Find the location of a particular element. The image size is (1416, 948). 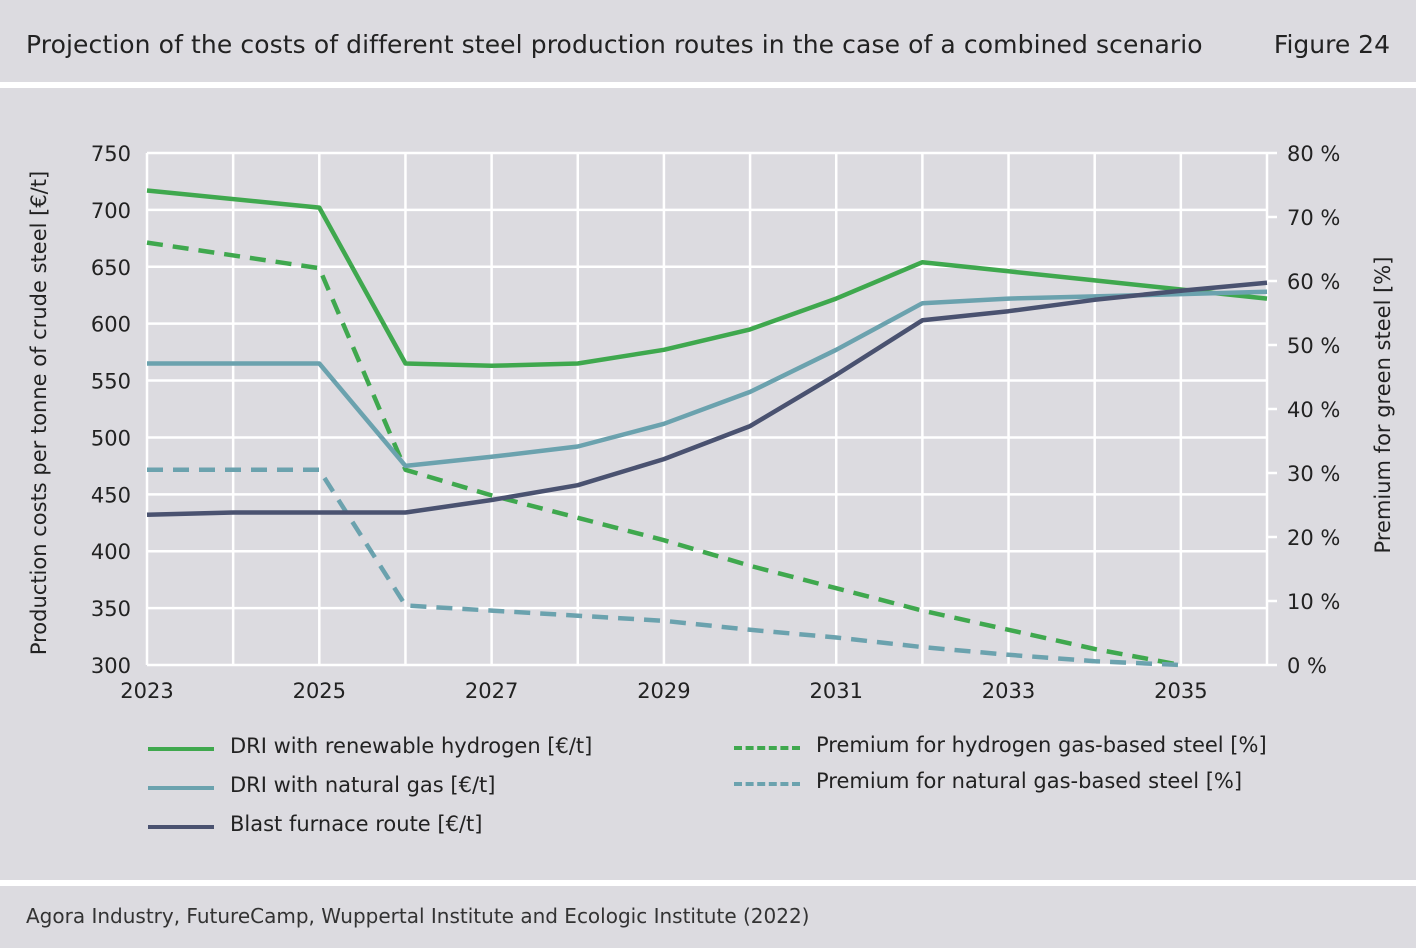

y2-tick-label: 20 % is located at coordinates (1313, 538).